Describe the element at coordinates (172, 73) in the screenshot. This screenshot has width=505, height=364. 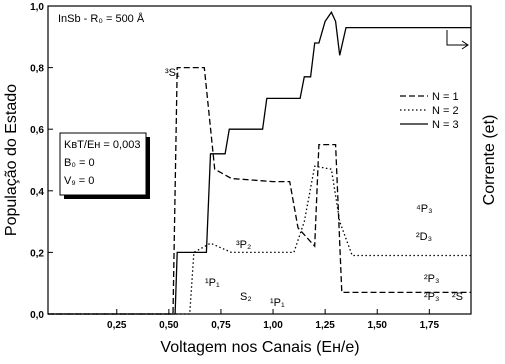
I see `annotation: ³S₁` at that location.